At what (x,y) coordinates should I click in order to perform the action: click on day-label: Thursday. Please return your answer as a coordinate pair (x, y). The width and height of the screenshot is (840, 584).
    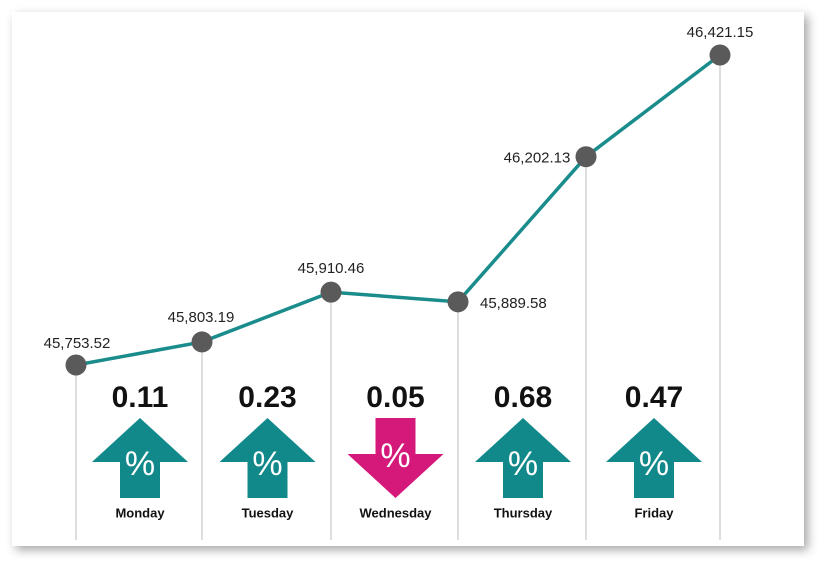
    Looking at the image, I should click on (523, 512).